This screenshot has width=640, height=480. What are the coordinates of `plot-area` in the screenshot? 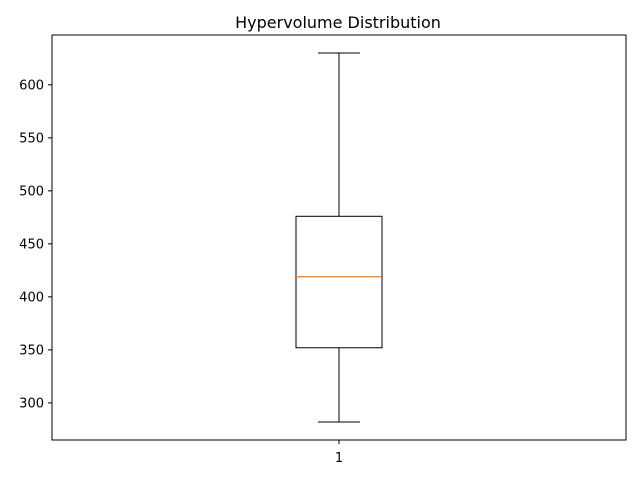 It's located at (339, 237).